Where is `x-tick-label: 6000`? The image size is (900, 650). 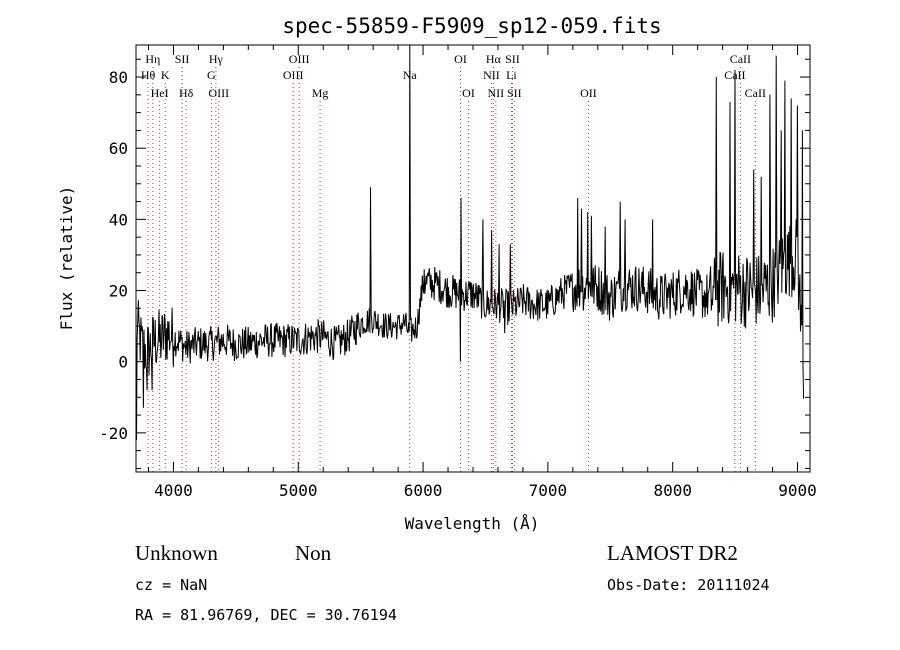 x-tick-label: 6000 is located at coordinates (423, 490).